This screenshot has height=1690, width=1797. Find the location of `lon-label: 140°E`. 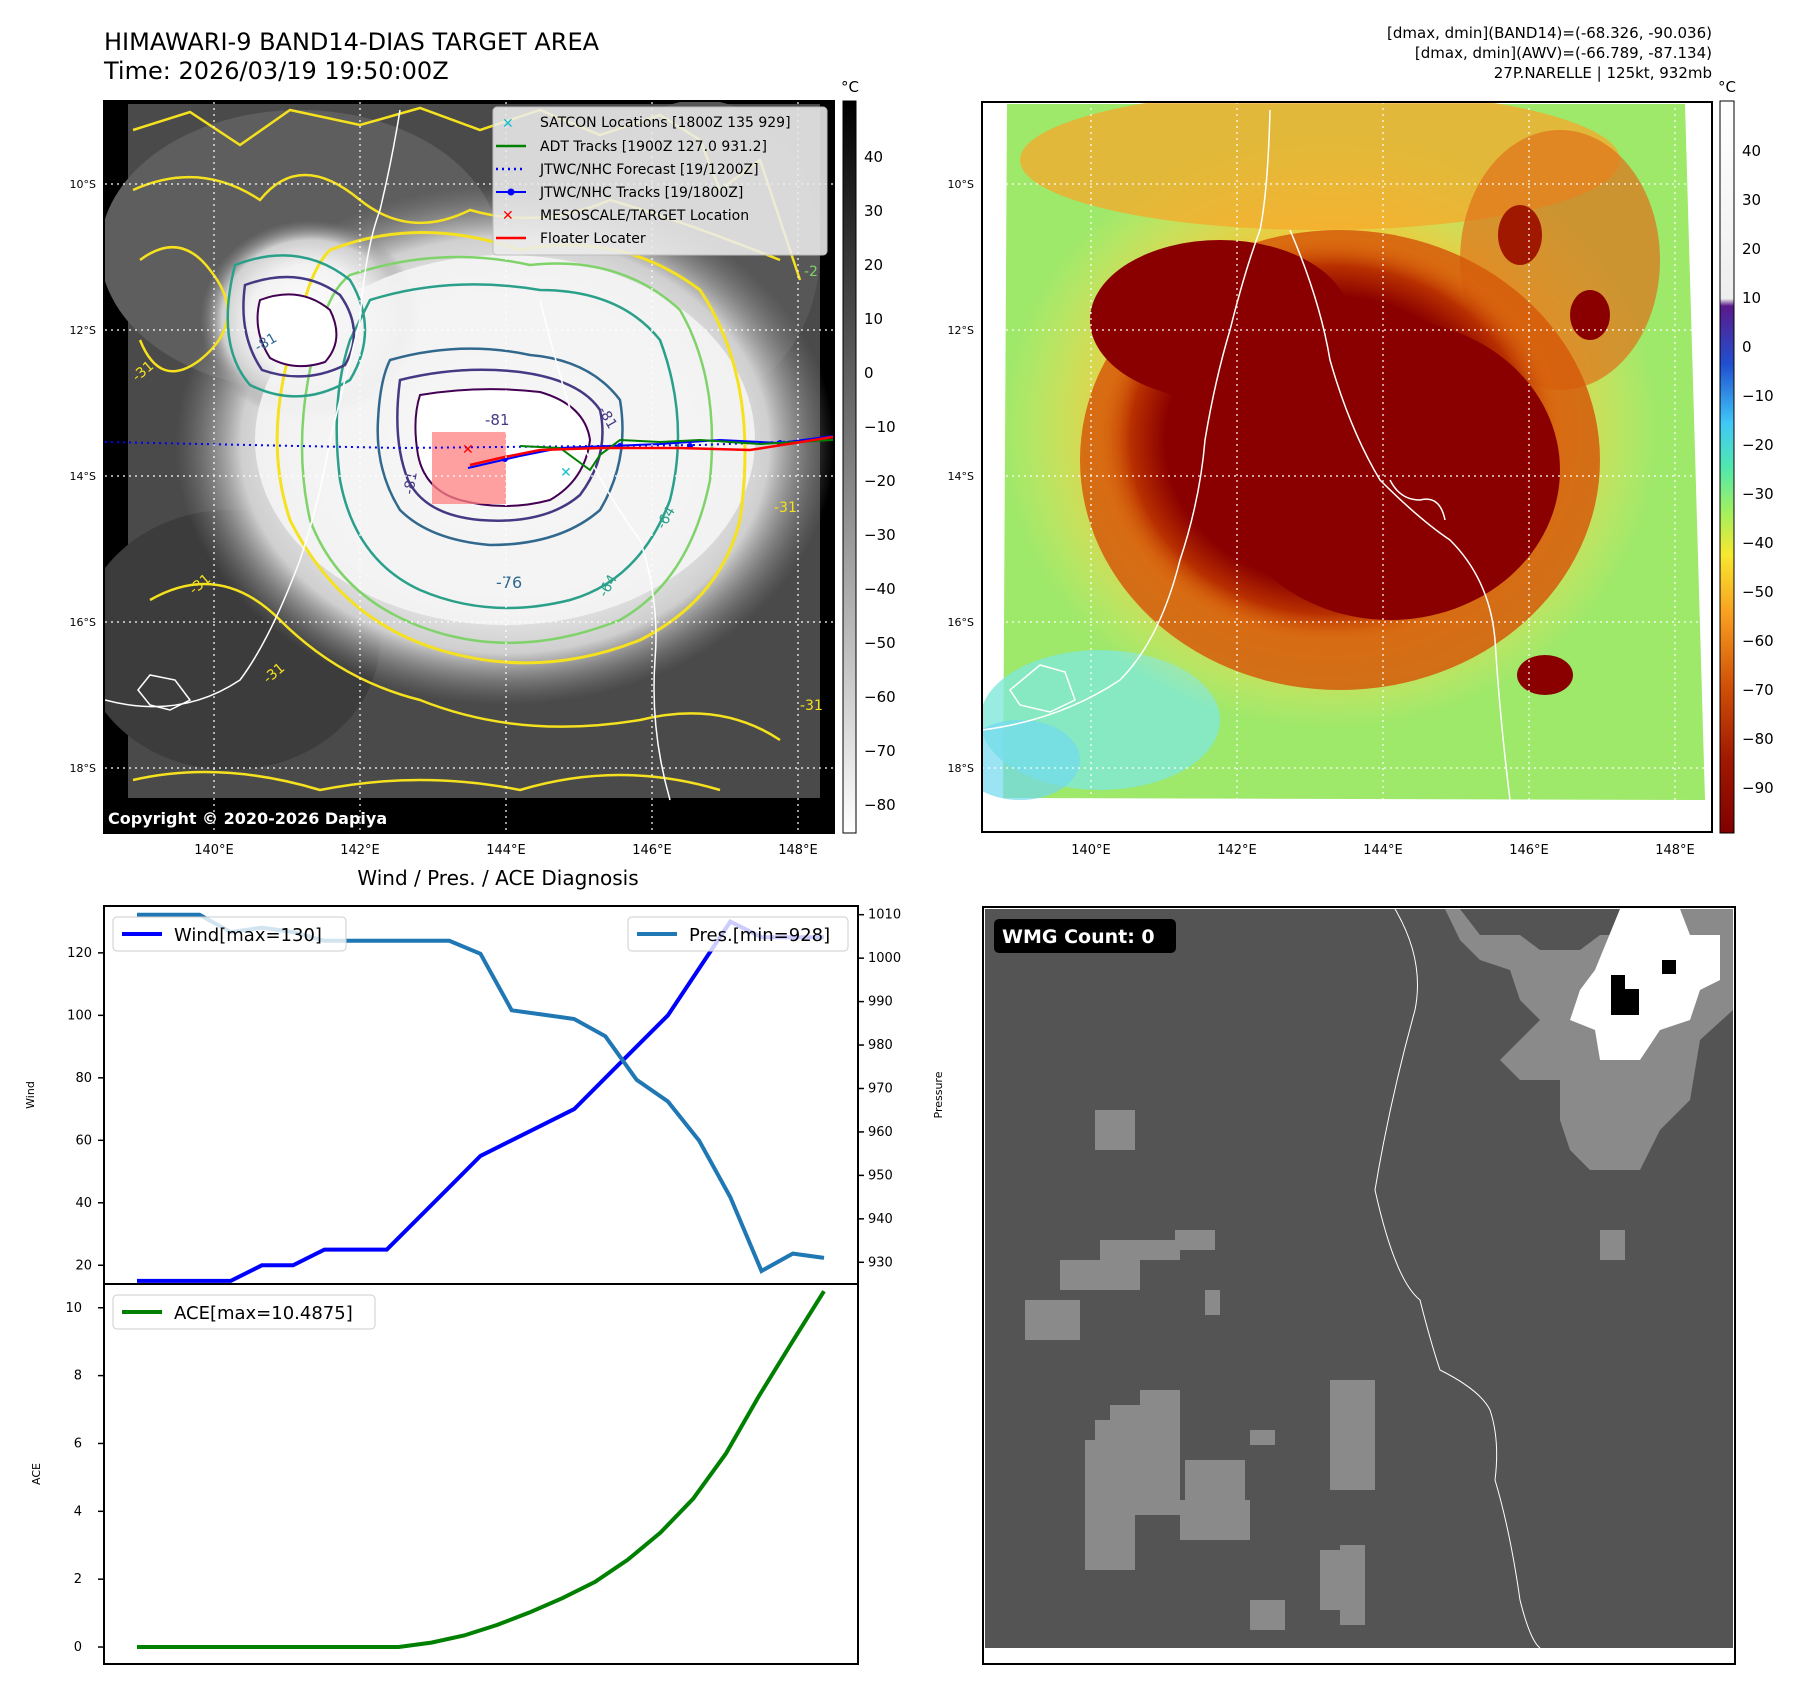

lon-label: 140°E is located at coordinates (214, 850).